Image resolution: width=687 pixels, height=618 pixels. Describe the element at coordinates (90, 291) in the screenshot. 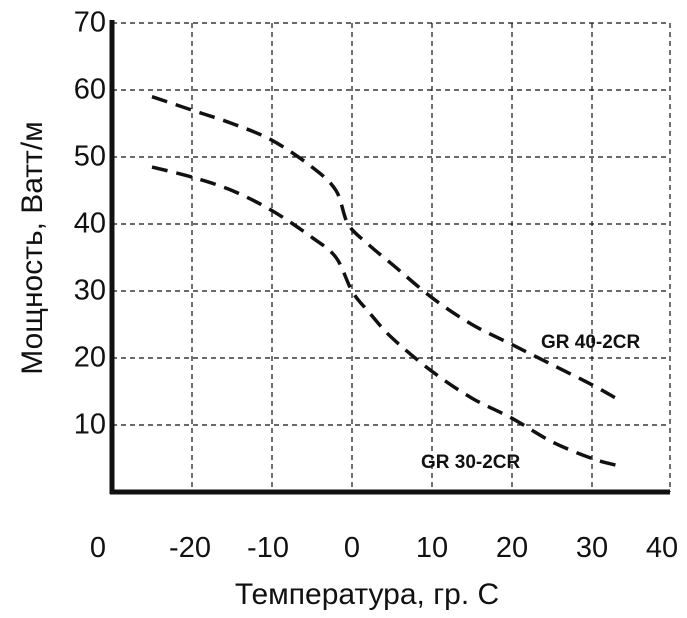

I see `y-tick-label: 30` at that location.